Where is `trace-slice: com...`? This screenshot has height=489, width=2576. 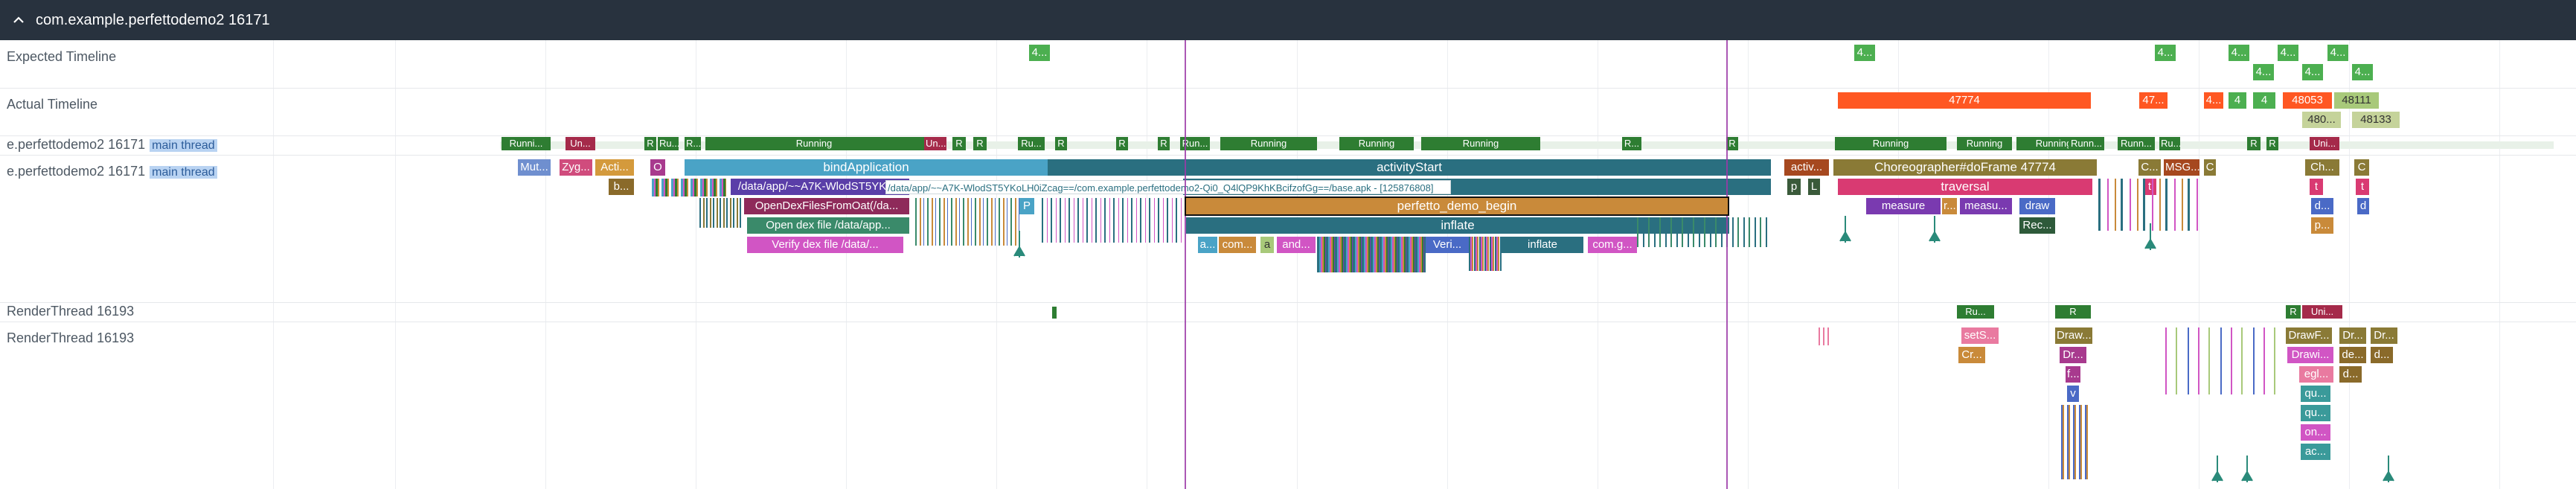
trace-slice: com... is located at coordinates (1237, 245).